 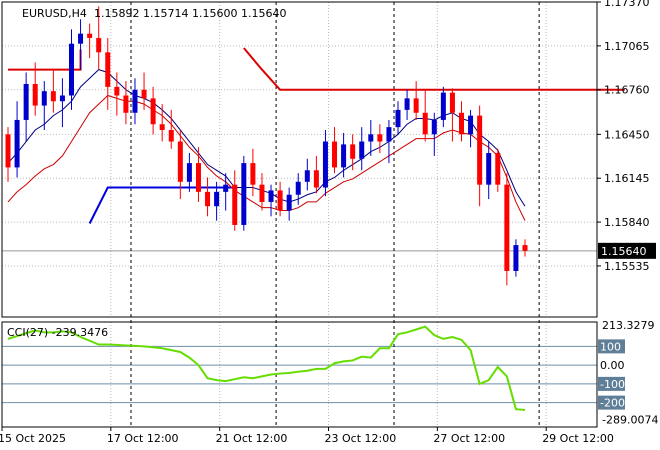 I want to click on x-tick-label: 21 Oct 12:00, so click(x=252, y=438).